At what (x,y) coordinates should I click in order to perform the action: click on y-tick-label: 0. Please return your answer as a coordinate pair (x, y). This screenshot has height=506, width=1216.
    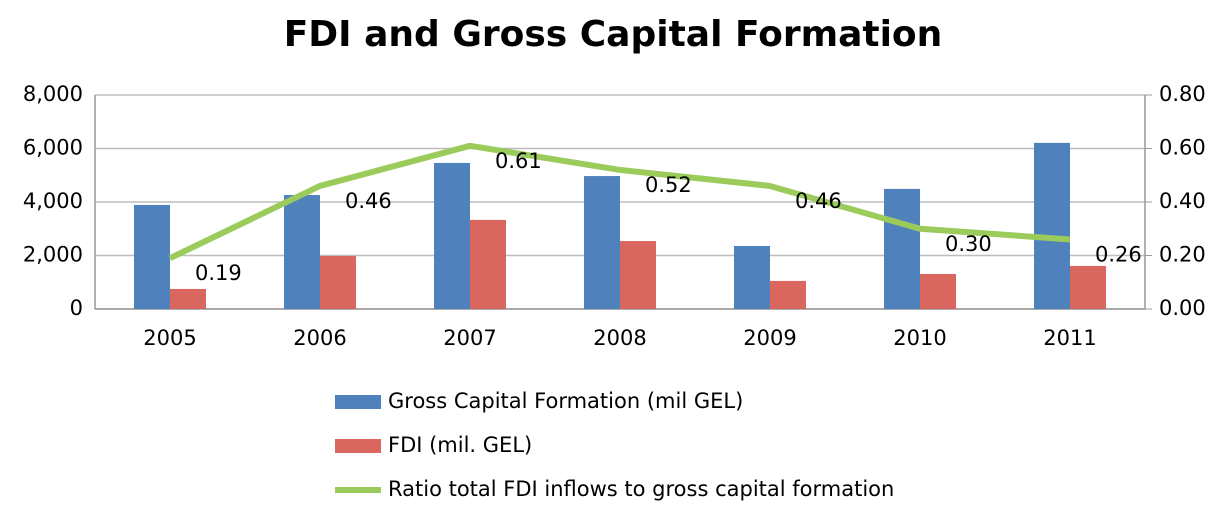
    Looking at the image, I should click on (76, 308).